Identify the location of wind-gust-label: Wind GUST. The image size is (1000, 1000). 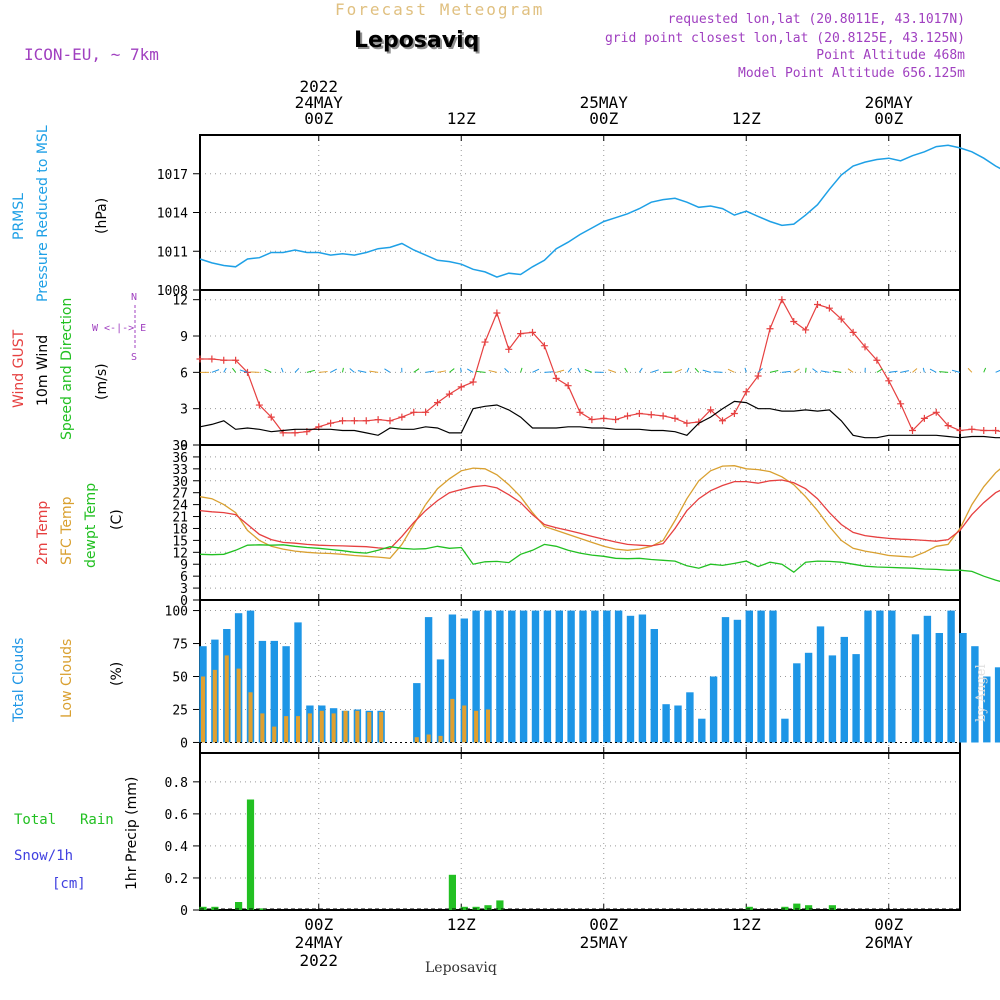
(19, 368).